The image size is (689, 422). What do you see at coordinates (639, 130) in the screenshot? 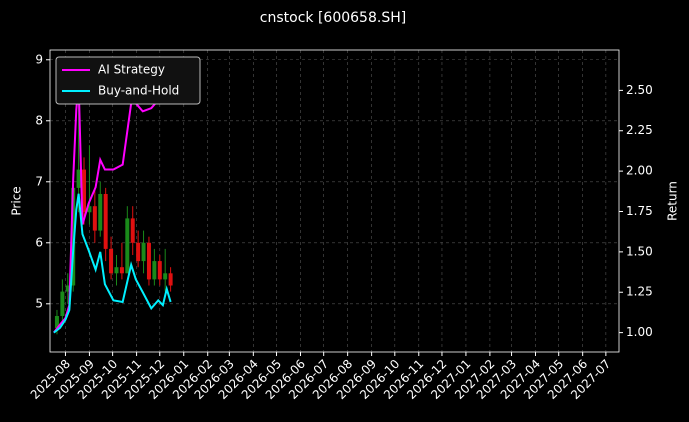
I see `y2-tick-label: 2.25` at bounding box center [639, 130].